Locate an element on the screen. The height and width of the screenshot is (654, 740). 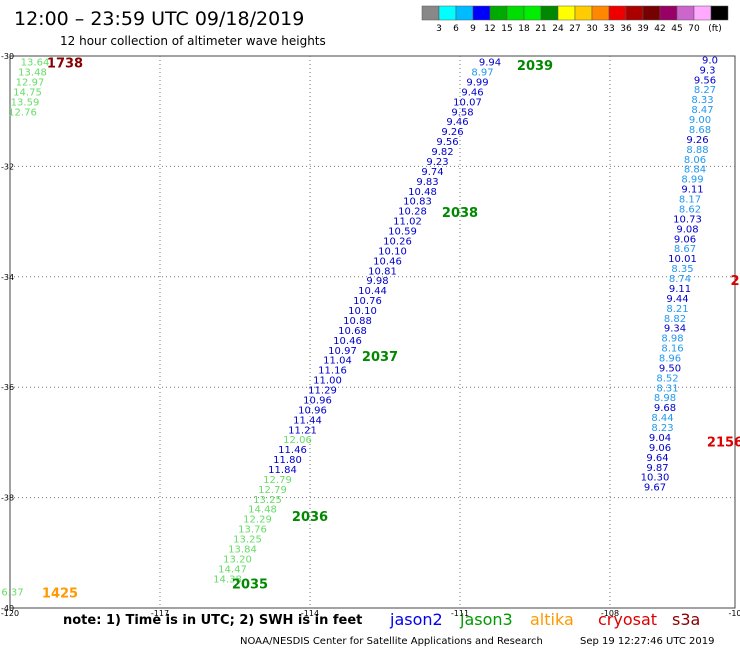
wave-height-label: 13.64 is located at coordinates (35, 63).